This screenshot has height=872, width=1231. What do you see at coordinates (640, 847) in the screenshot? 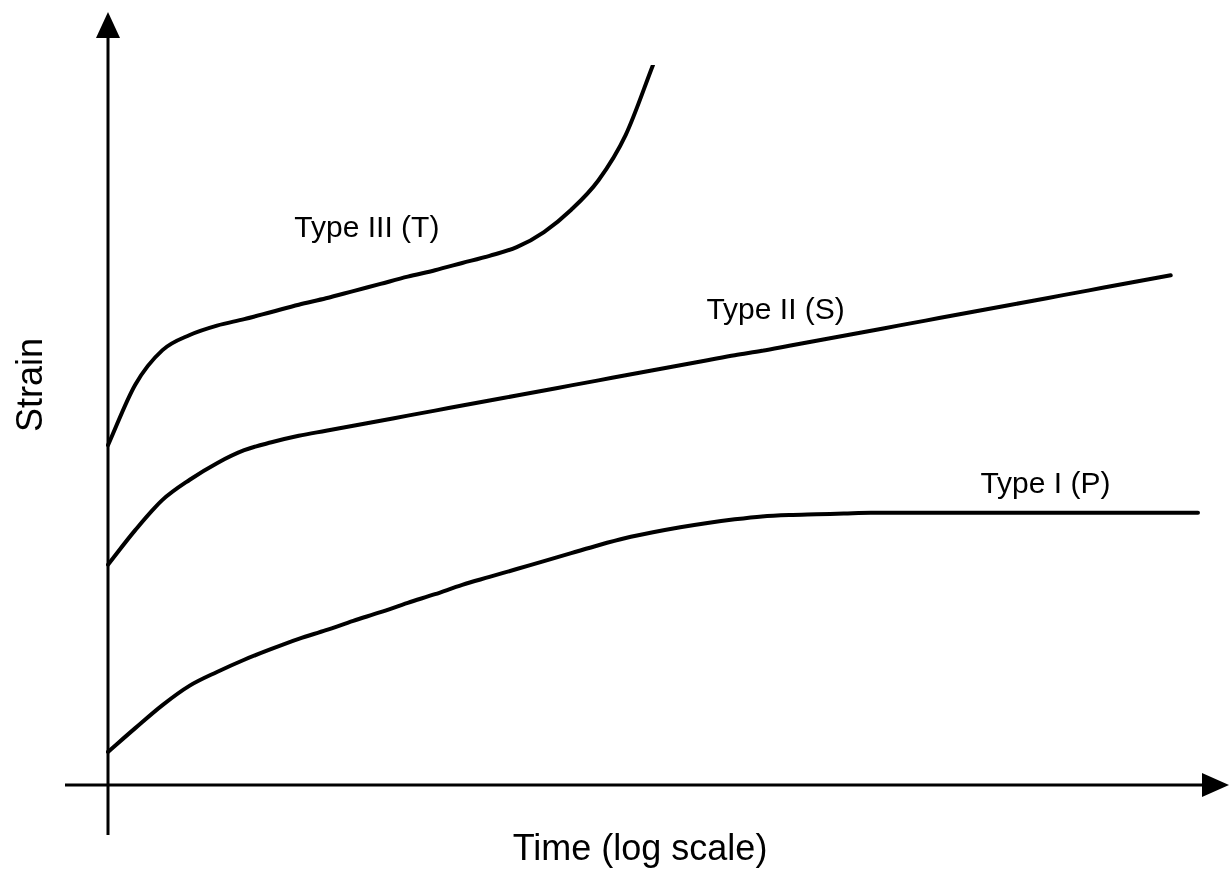
I see `x-axis-title: Time (log scale)` at bounding box center [640, 847].